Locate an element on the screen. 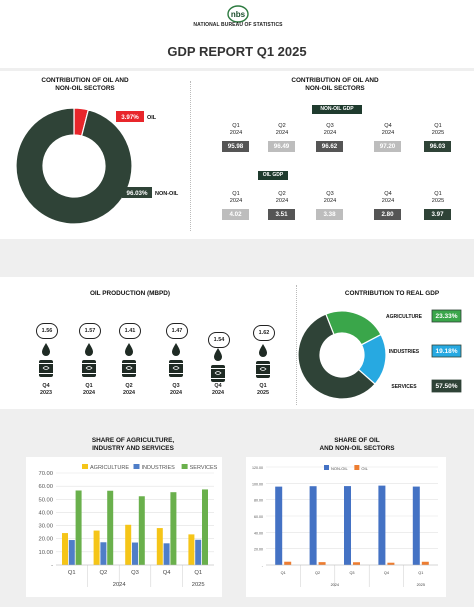 This screenshot has width=474, height=607. oil-pct-label: 3.97% is located at coordinates (130, 117).